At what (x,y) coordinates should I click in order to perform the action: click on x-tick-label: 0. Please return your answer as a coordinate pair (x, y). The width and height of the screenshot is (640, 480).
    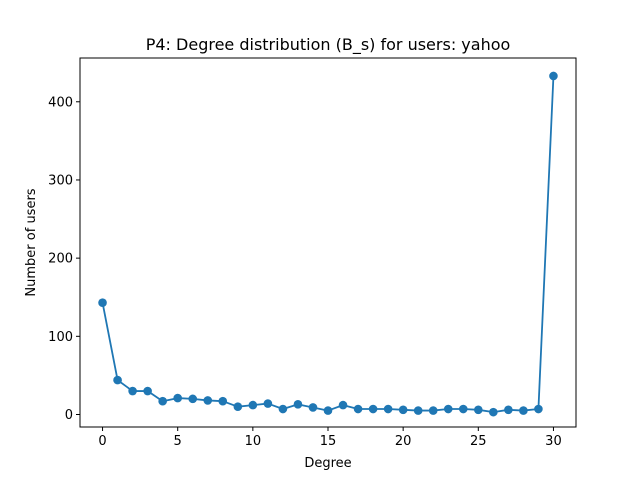
    Looking at the image, I should click on (102, 441).